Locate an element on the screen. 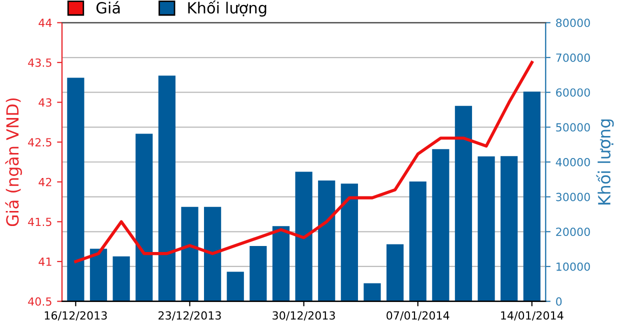 This screenshot has height=324, width=620. y-axis-title: Giá (ngàn VND) is located at coordinates (13, 162).